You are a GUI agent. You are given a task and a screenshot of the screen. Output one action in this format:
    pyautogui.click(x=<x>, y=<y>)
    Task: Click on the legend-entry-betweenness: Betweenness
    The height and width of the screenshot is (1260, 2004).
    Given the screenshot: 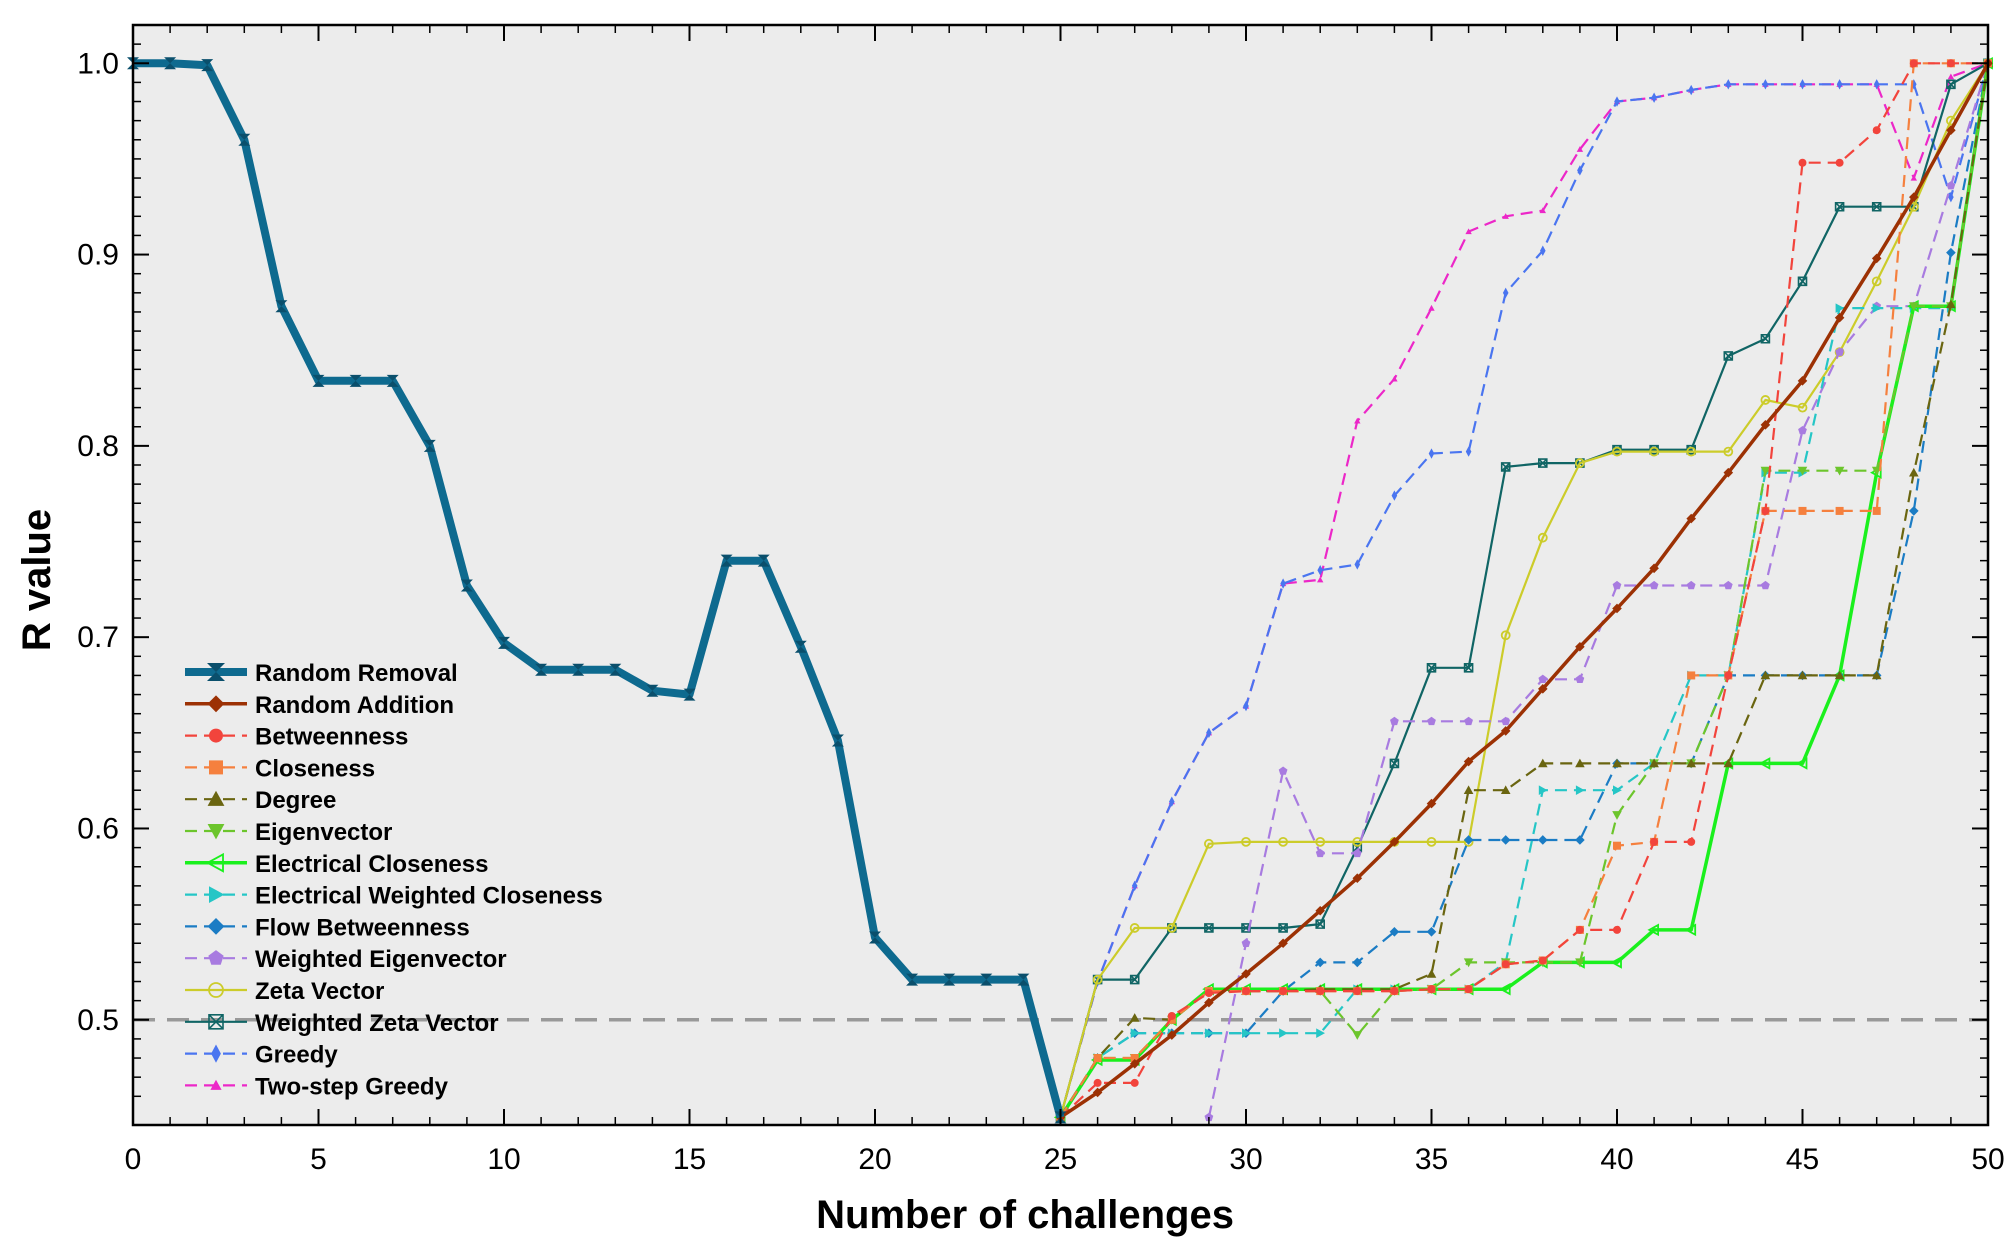 What is the action you would take?
    pyautogui.click(x=296, y=737)
    